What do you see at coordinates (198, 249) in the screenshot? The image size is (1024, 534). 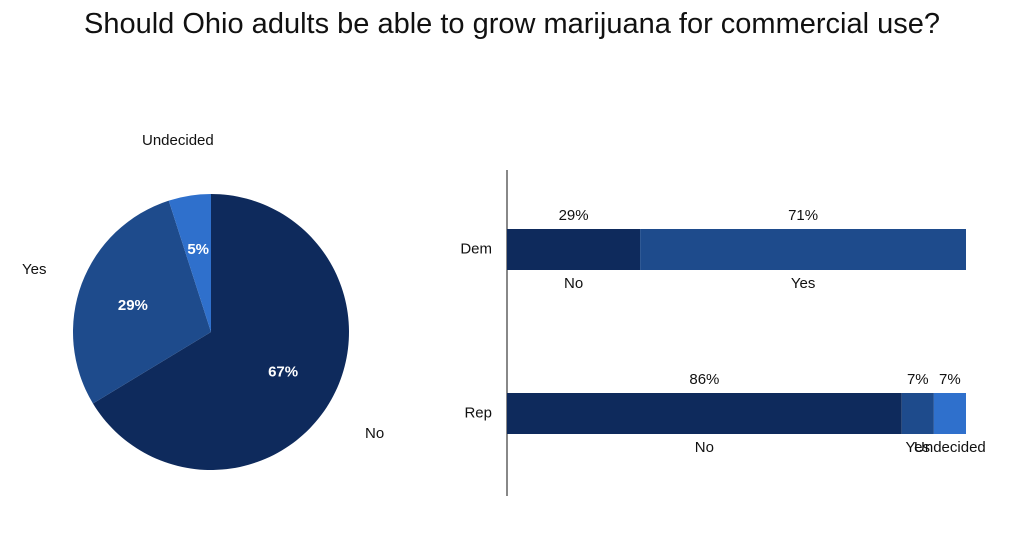 I see `pie-value-label-undecided: 5%` at bounding box center [198, 249].